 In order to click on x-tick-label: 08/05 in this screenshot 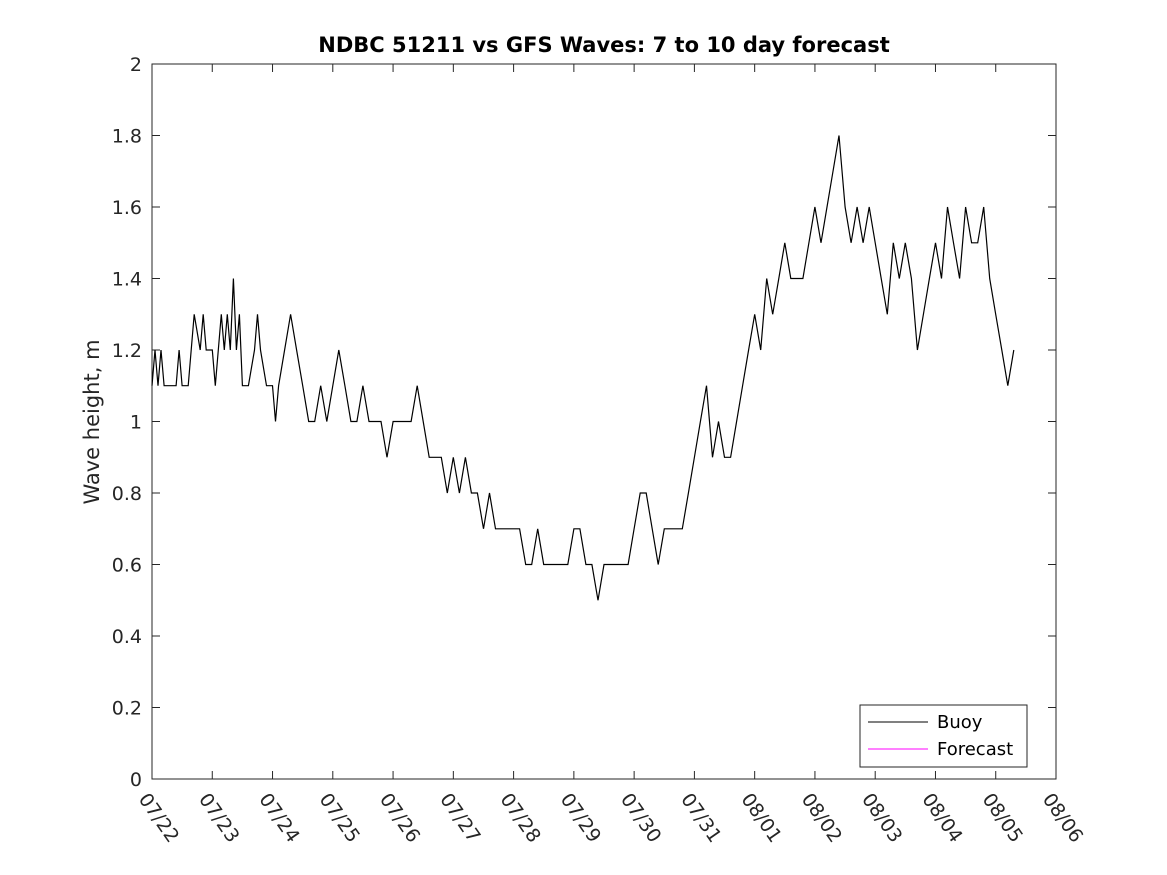, I will do `click(1002, 817)`.